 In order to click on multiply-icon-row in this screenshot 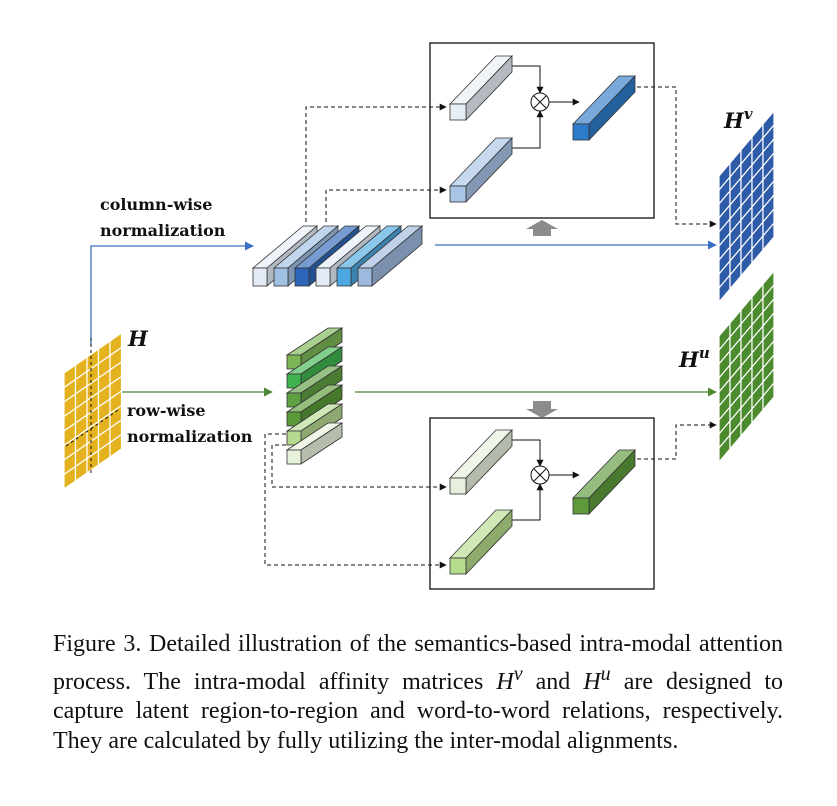, I will do `click(540, 475)`.